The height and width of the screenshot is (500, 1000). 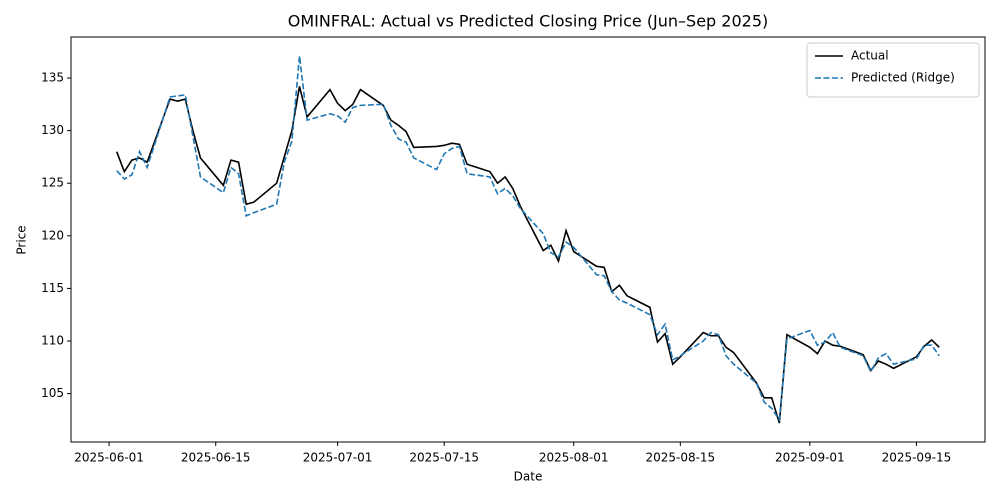 I want to click on y-tick-label: 135, so click(x=52, y=78).